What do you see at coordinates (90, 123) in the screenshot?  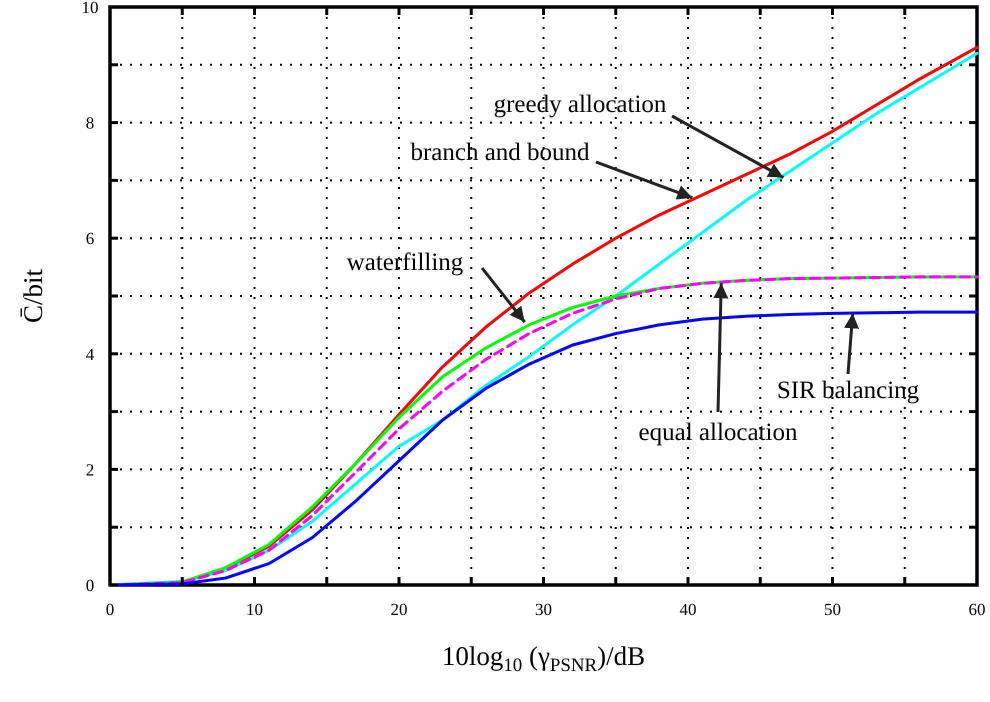 I see `y-tick-label: 8` at bounding box center [90, 123].